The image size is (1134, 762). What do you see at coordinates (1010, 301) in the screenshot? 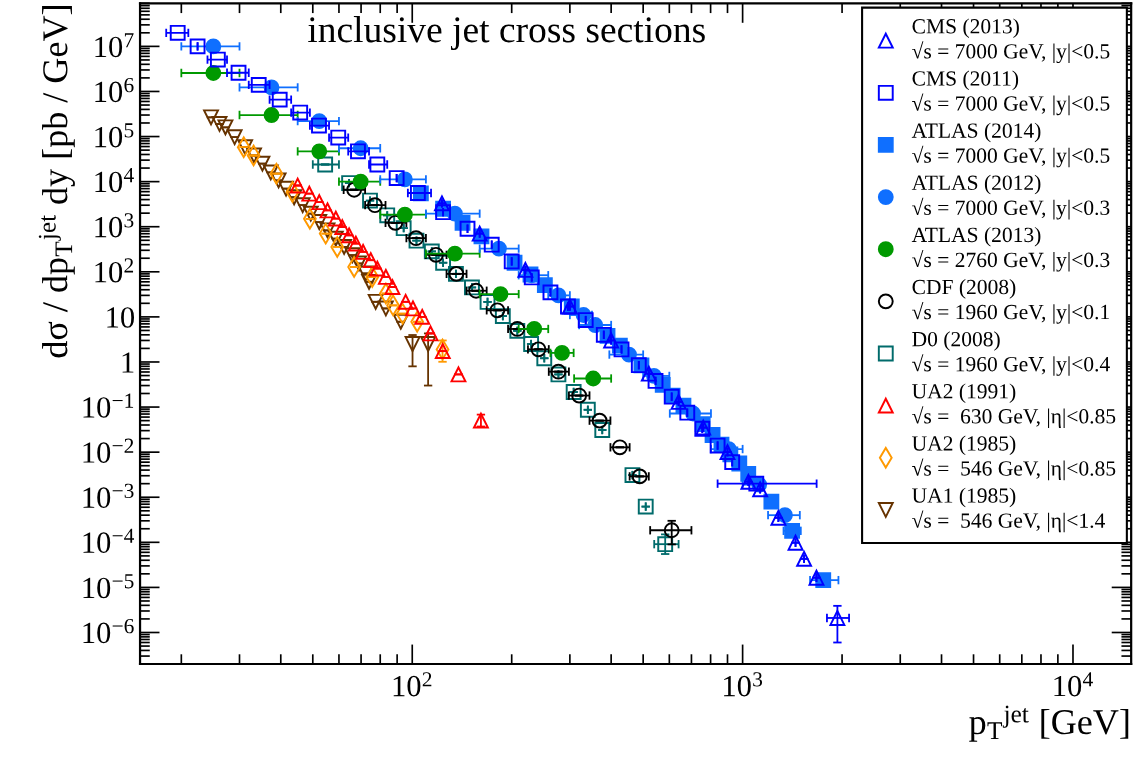
I see `legend-label: CDF (2008) √s = 1960 GeV, |y|<0.1` at bounding box center [1010, 301].